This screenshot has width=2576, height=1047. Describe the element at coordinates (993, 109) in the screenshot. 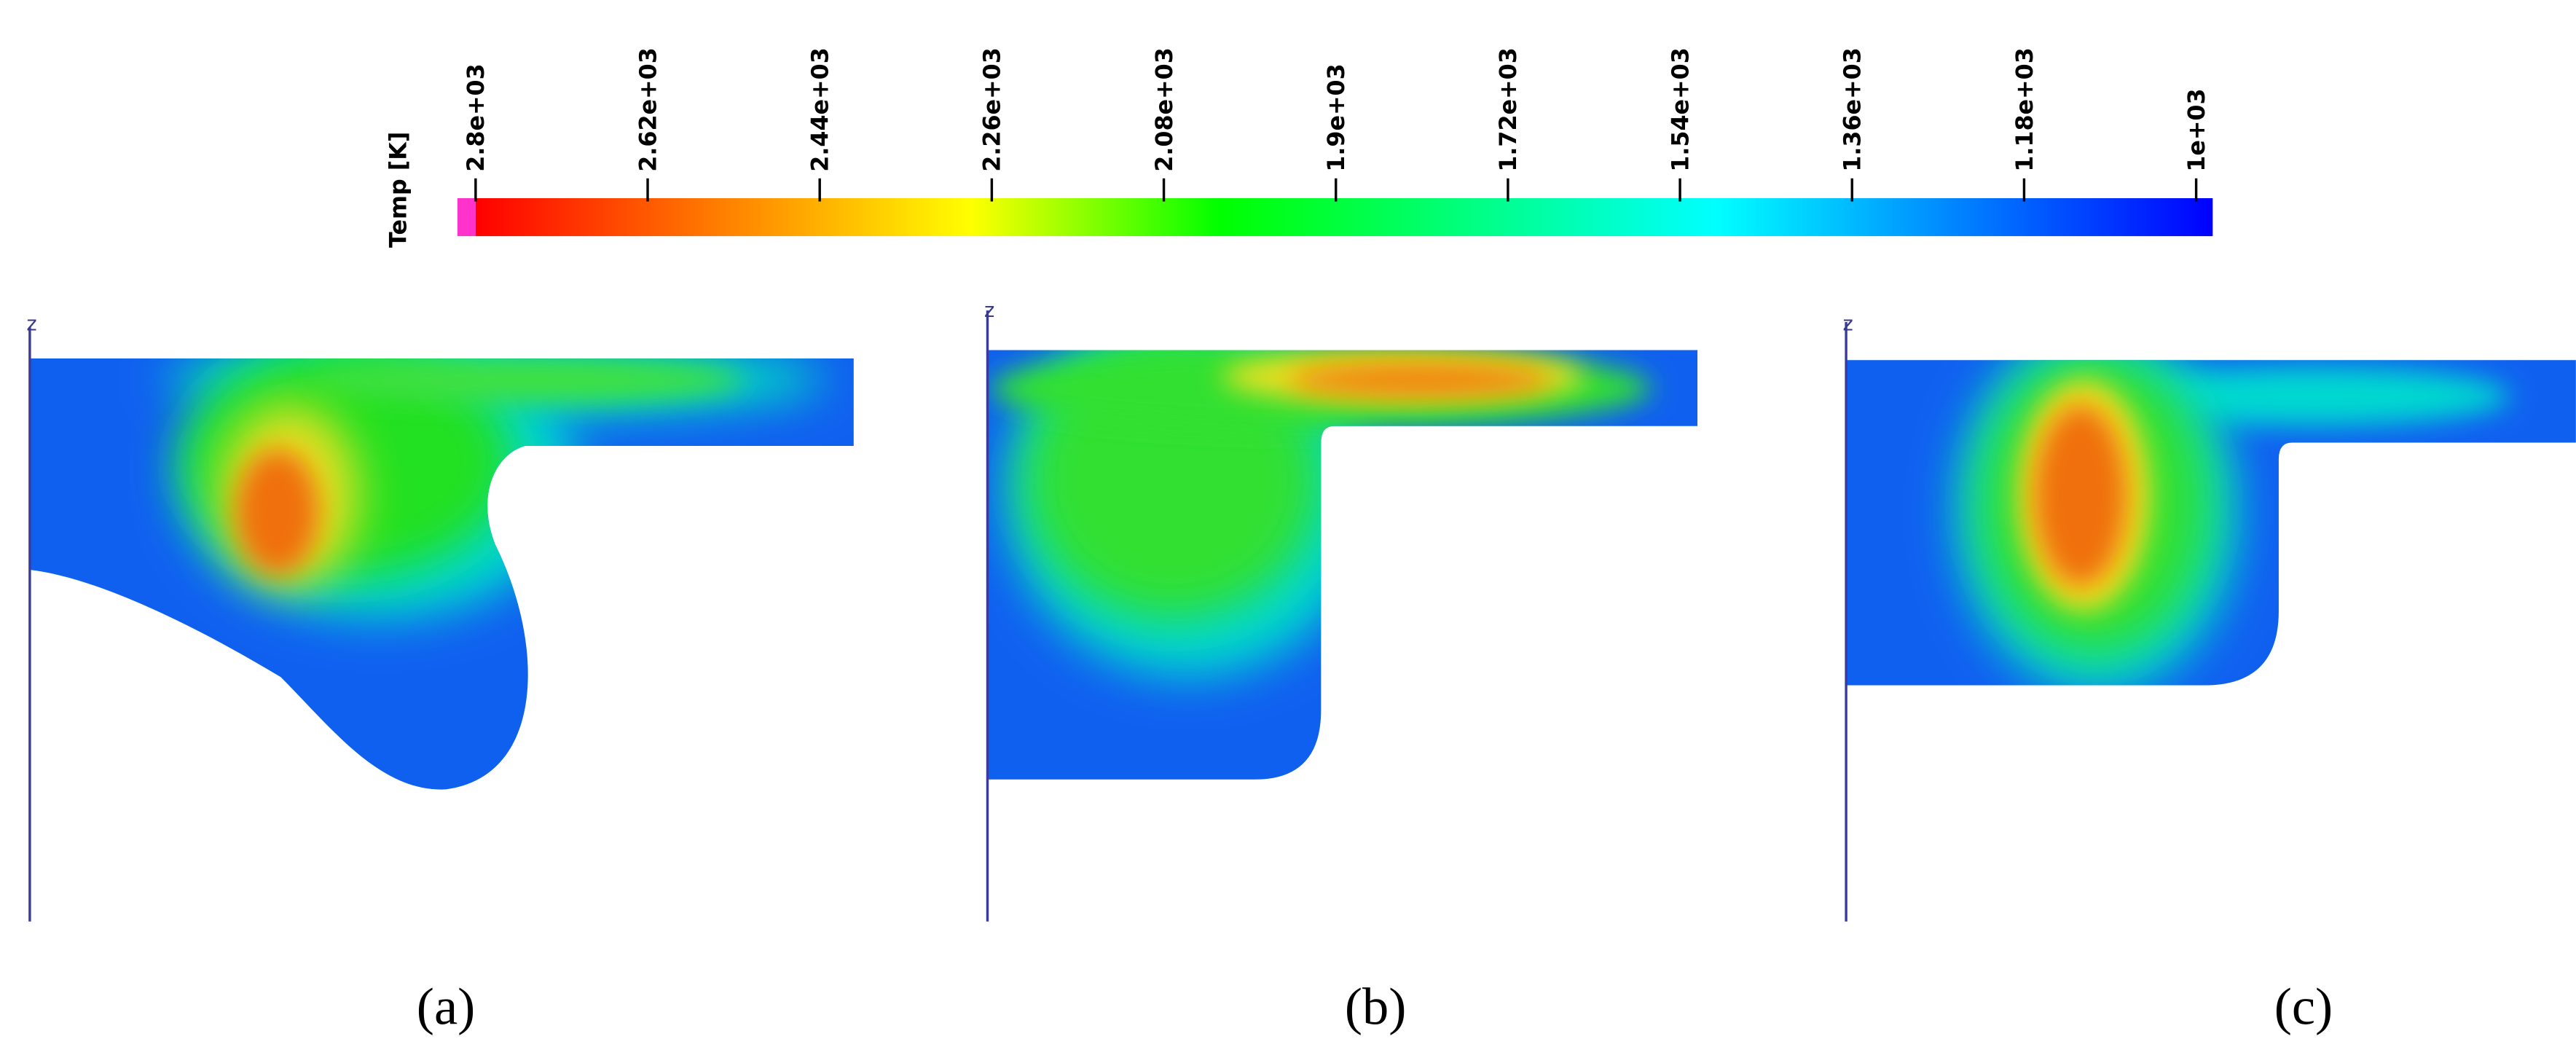

I see `colorbar-tick-label: 2.26e+03` at that location.